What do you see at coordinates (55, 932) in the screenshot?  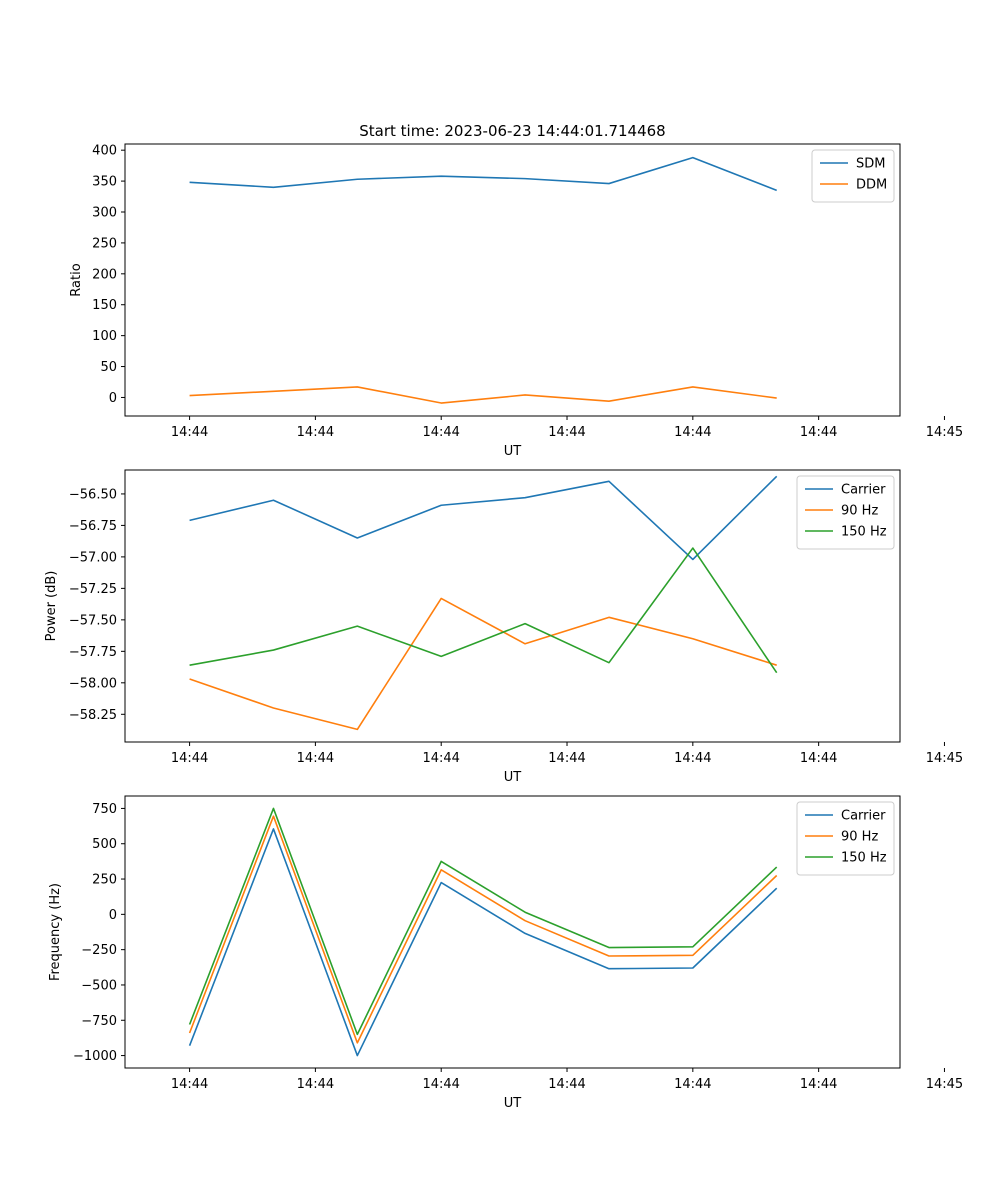 I see `y-axis-label: Frequency (Hz)` at bounding box center [55, 932].